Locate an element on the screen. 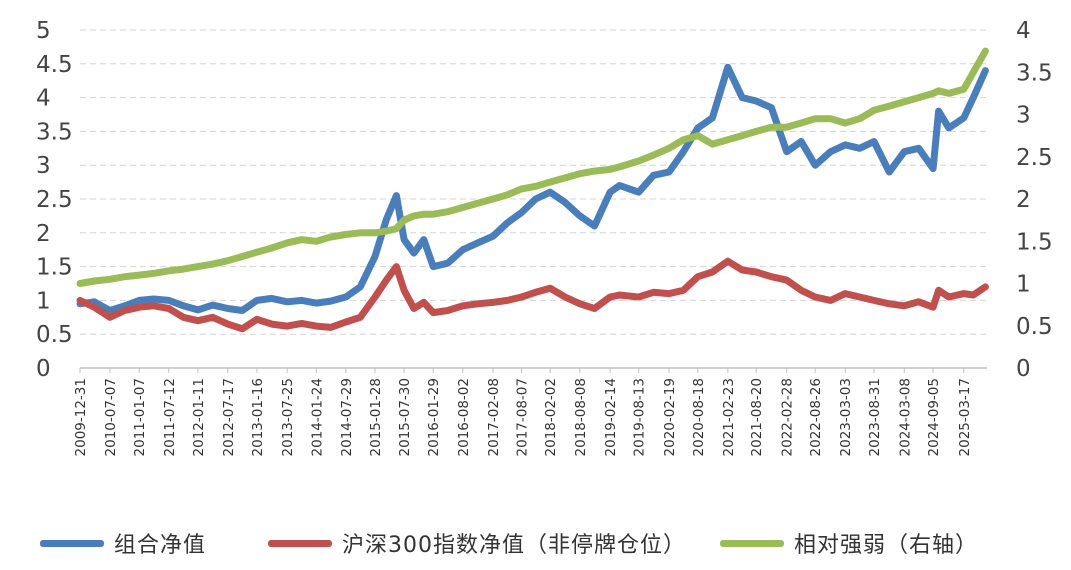 The image size is (1071, 570). x-tick-label: 2019-08-13 is located at coordinates (640, 417).